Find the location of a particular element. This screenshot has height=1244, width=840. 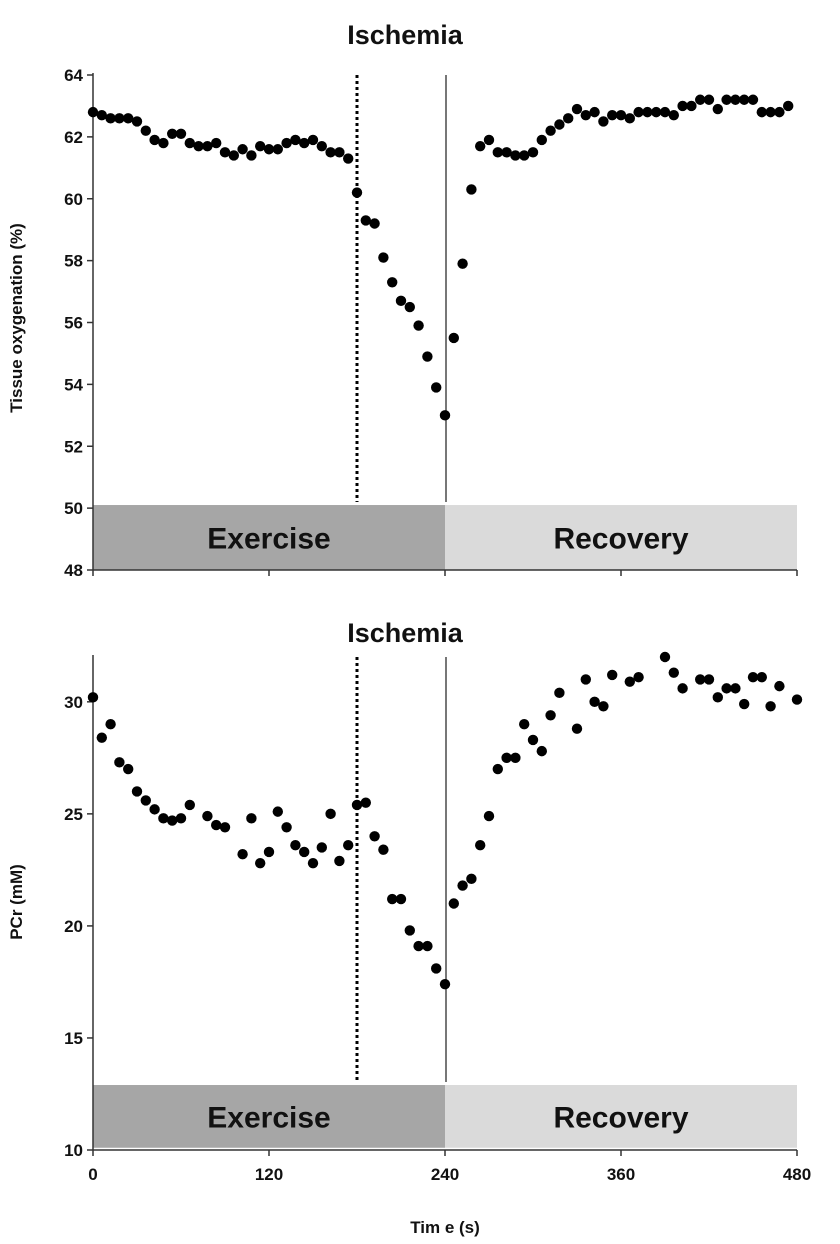

panel1-ytick-label: 62 is located at coordinates (73, 137).